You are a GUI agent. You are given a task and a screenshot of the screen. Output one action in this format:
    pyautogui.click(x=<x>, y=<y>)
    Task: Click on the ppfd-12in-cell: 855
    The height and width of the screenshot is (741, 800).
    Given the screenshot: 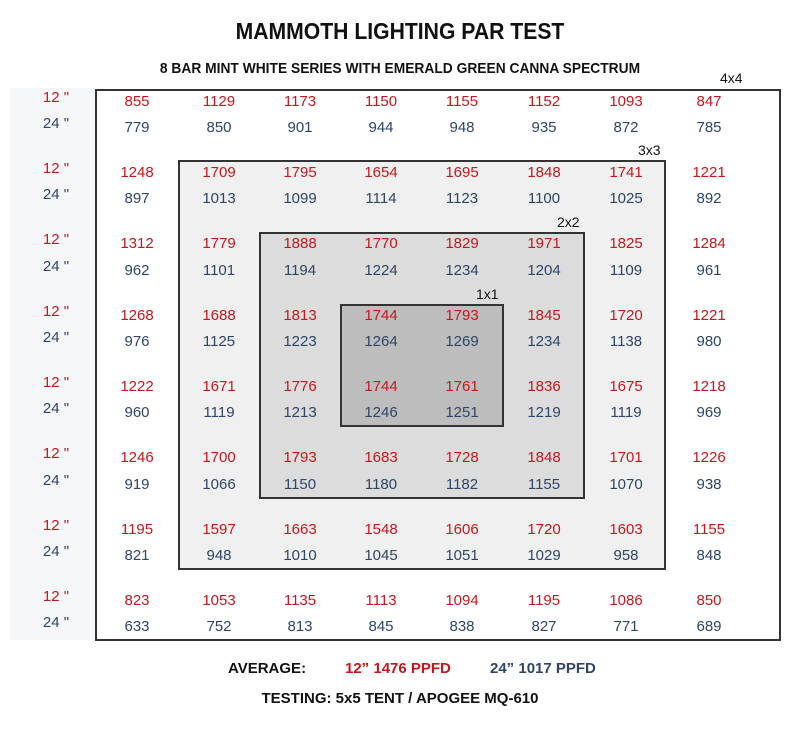 What is the action you would take?
    pyautogui.click(x=137, y=101)
    